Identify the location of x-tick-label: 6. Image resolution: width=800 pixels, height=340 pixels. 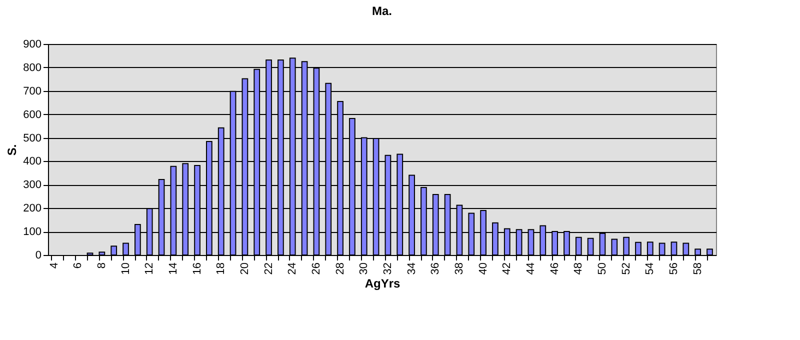
(78, 265).